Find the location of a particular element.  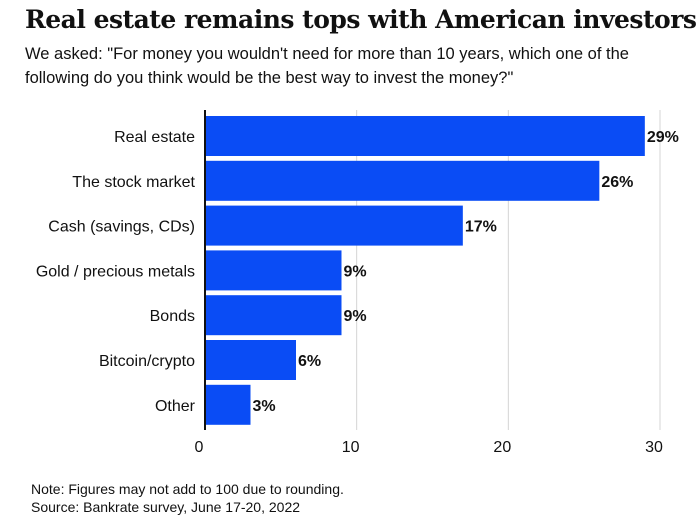

category-label: Gold / precious metals is located at coordinates (115, 271).